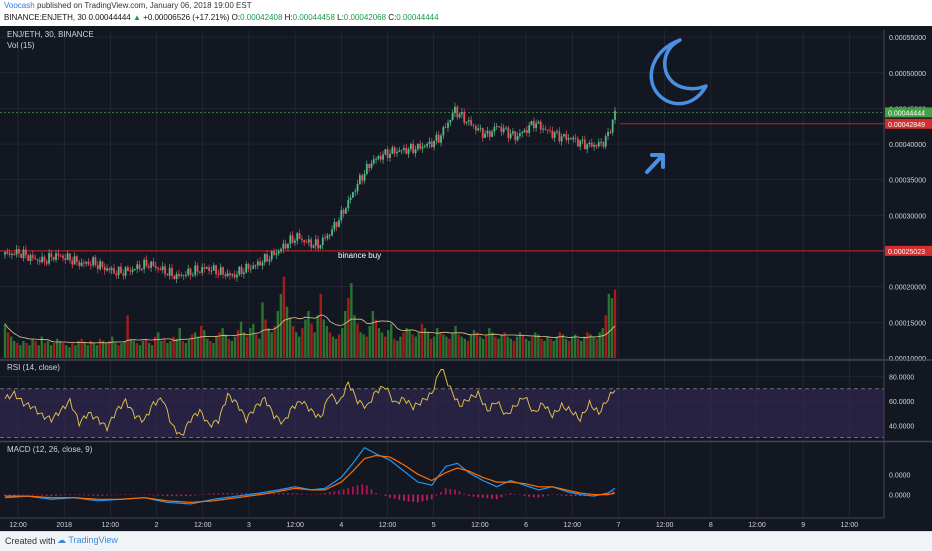 The height and width of the screenshot is (551, 932). I want to click on change-up-icon: ▲, so click(136, 17).